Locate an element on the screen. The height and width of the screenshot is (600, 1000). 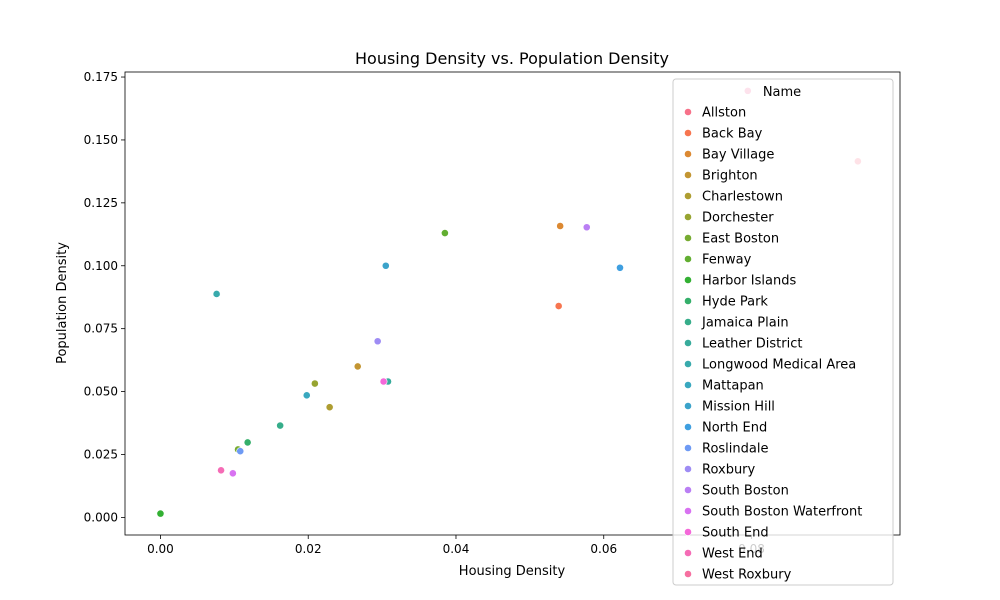
legend-item: Jamaica Plain is located at coordinates (736, 323).